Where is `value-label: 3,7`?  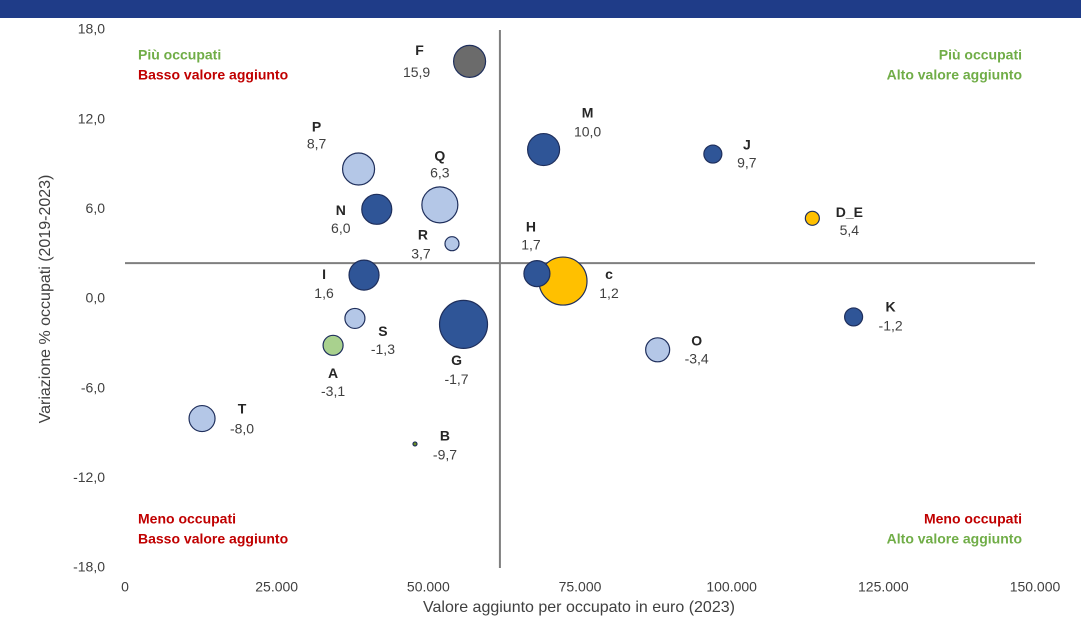
value-label: 3,7 is located at coordinates (421, 253).